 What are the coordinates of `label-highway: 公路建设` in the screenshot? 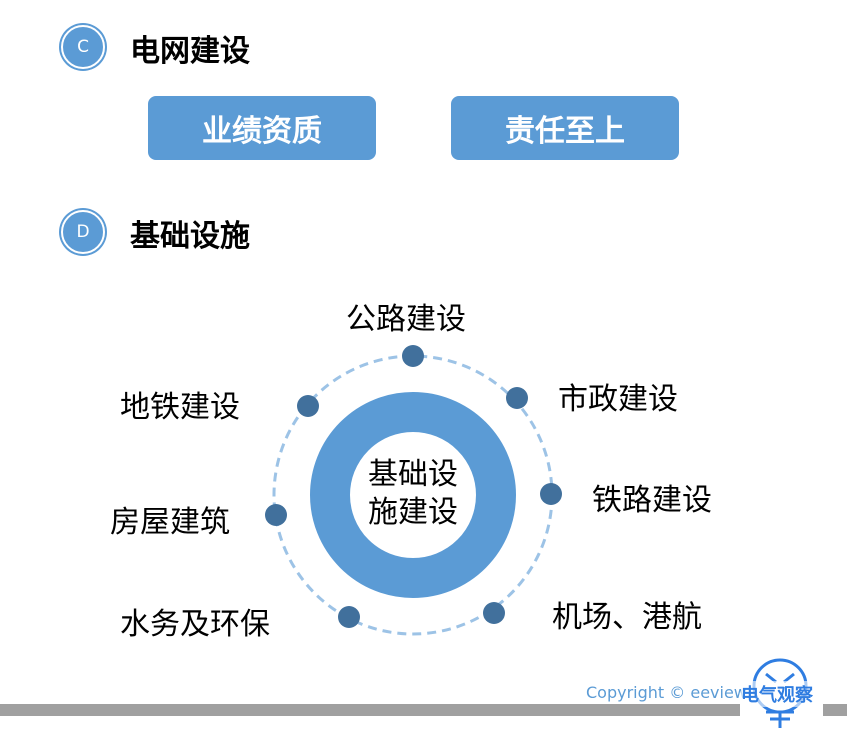 It's located at (406, 319).